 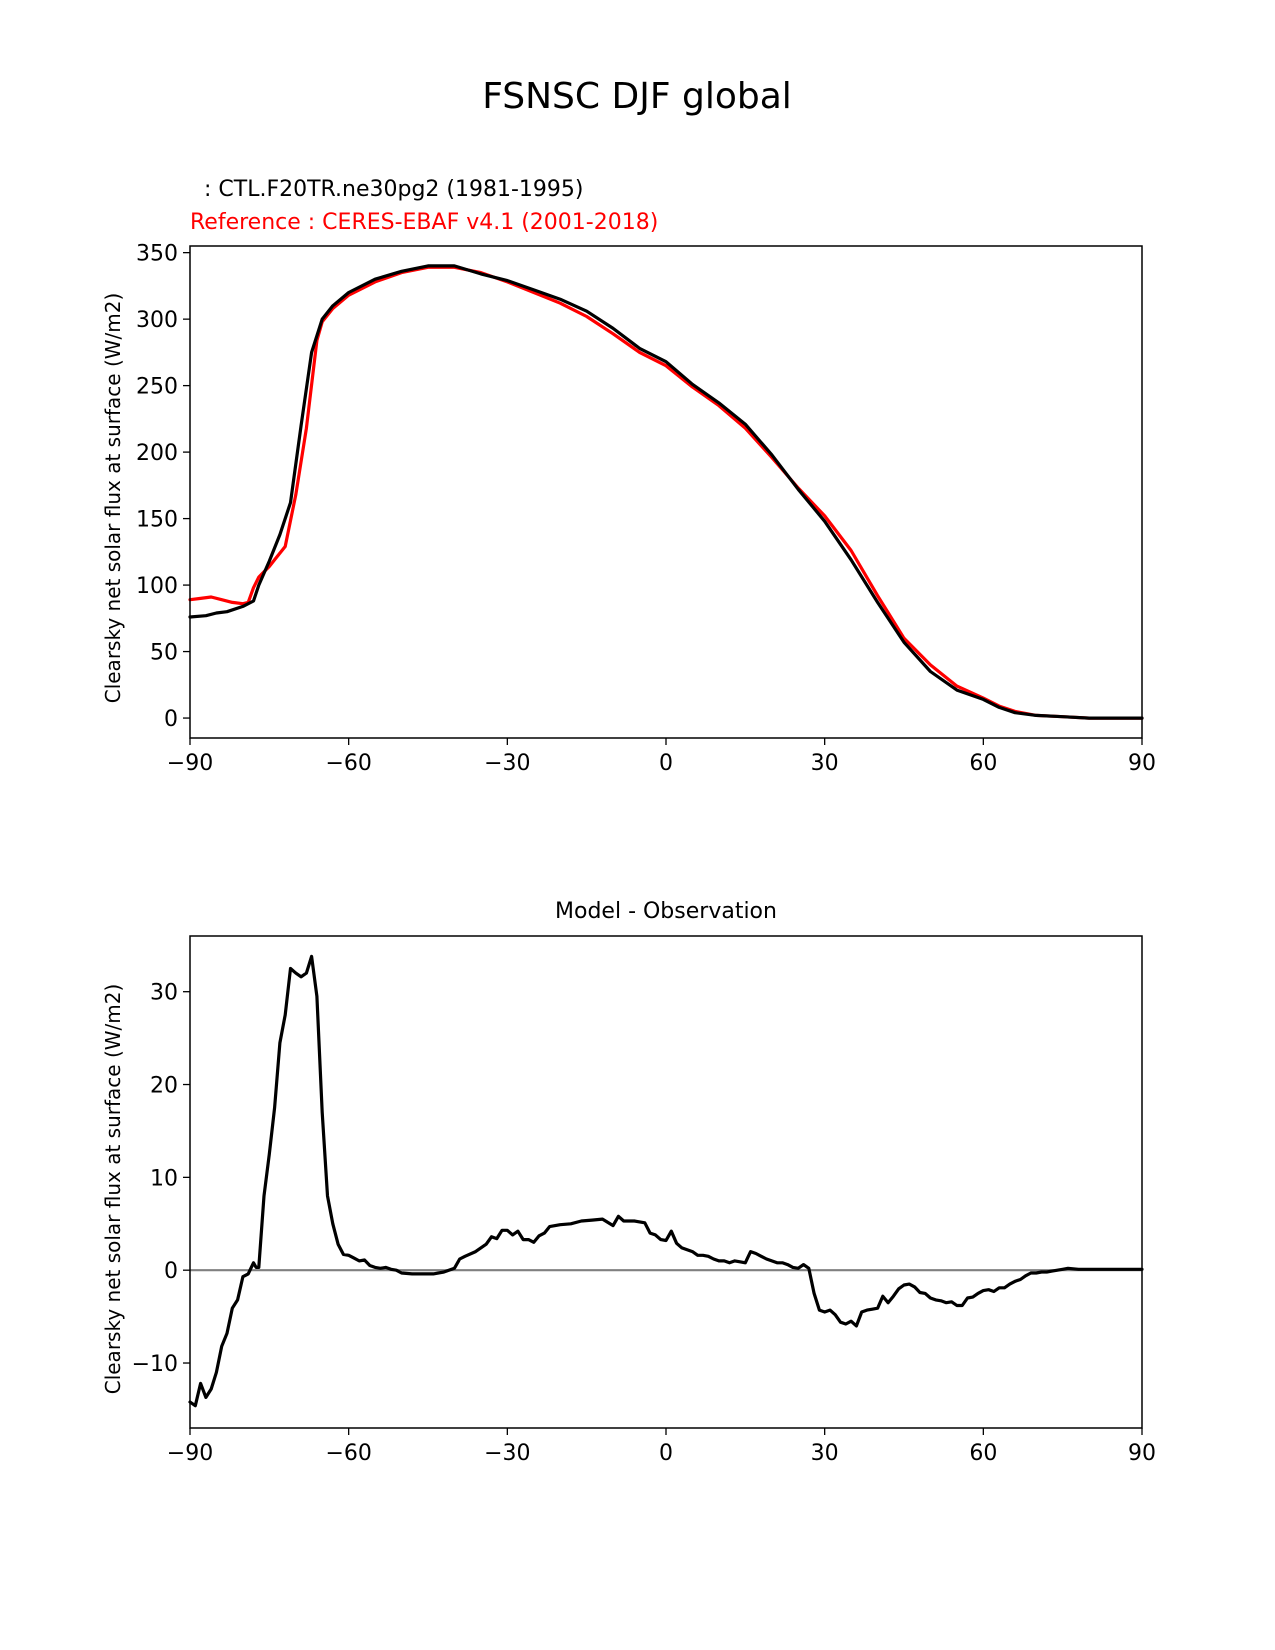 I want to click on y-tick-label: 30, so click(x=164, y=993).